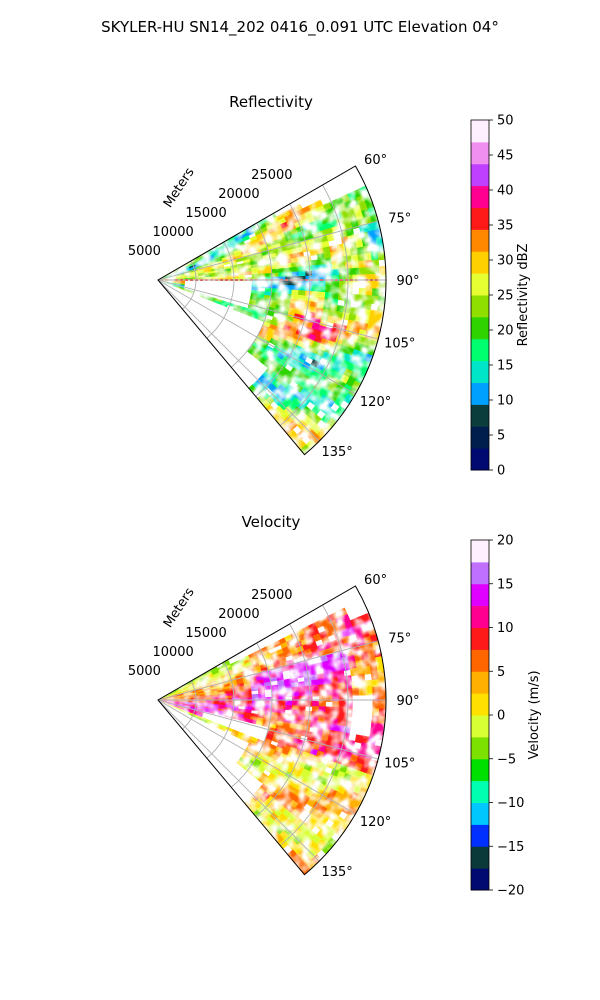 The height and width of the screenshot is (1000, 600). Describe the element at coordinates (505, 191) in the screenshot. I see `colorbar-tick-label: 40` at that location.